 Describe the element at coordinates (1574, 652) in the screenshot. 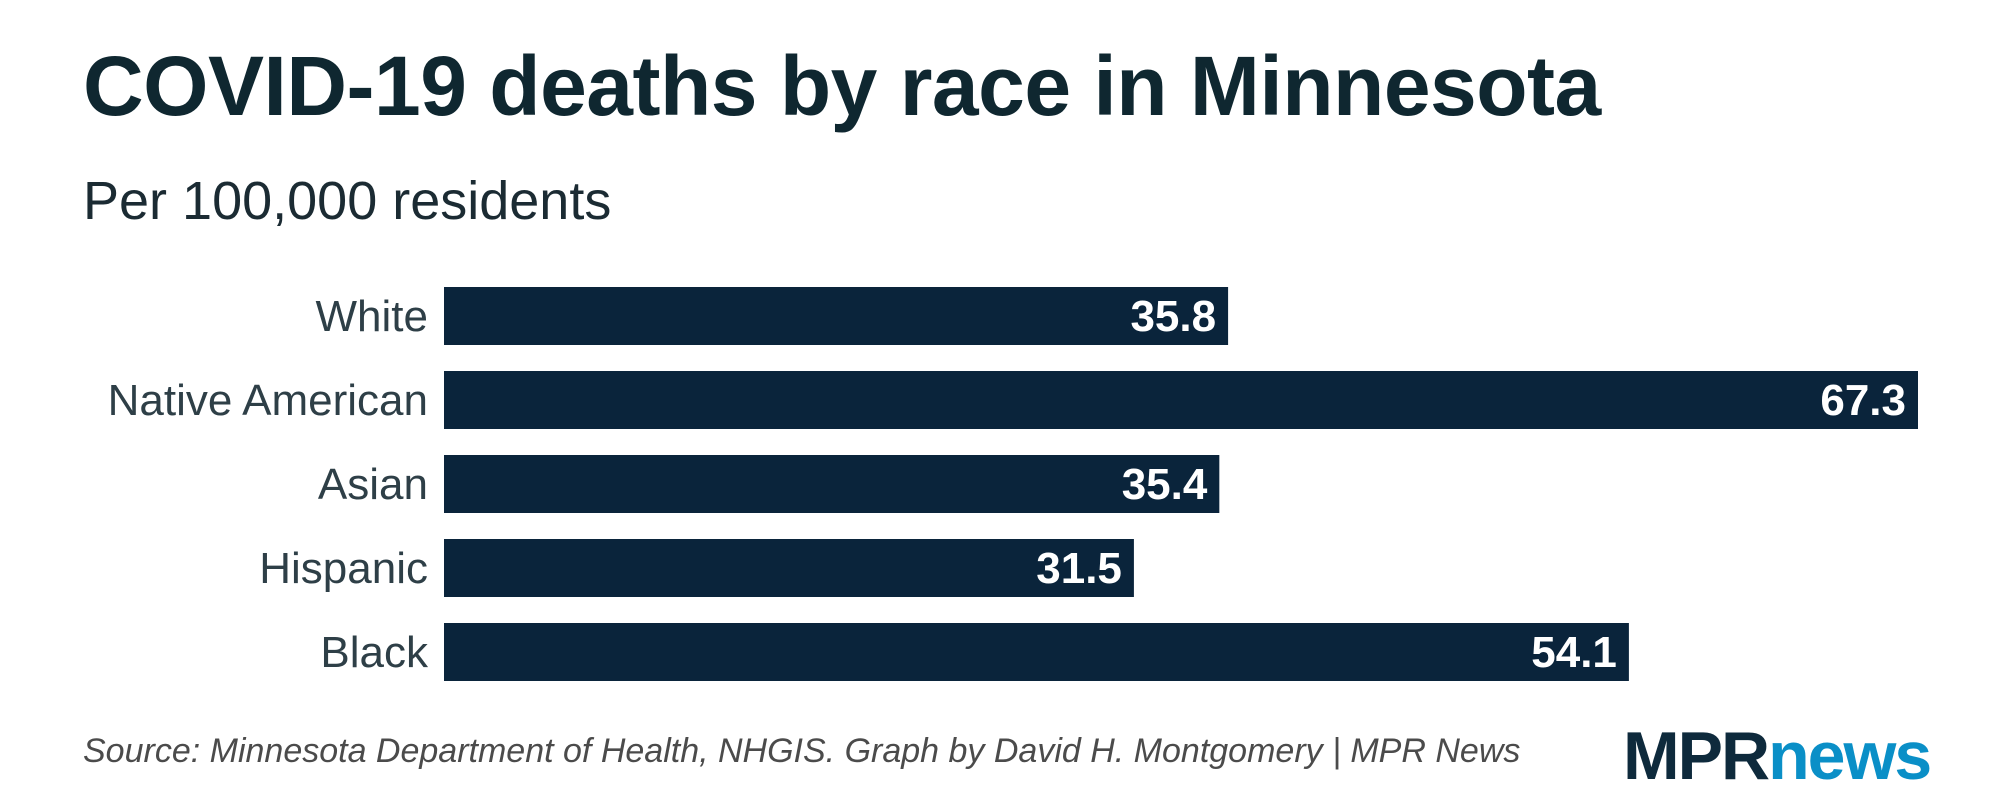

I see `value-label-black: 54.1` at that location.